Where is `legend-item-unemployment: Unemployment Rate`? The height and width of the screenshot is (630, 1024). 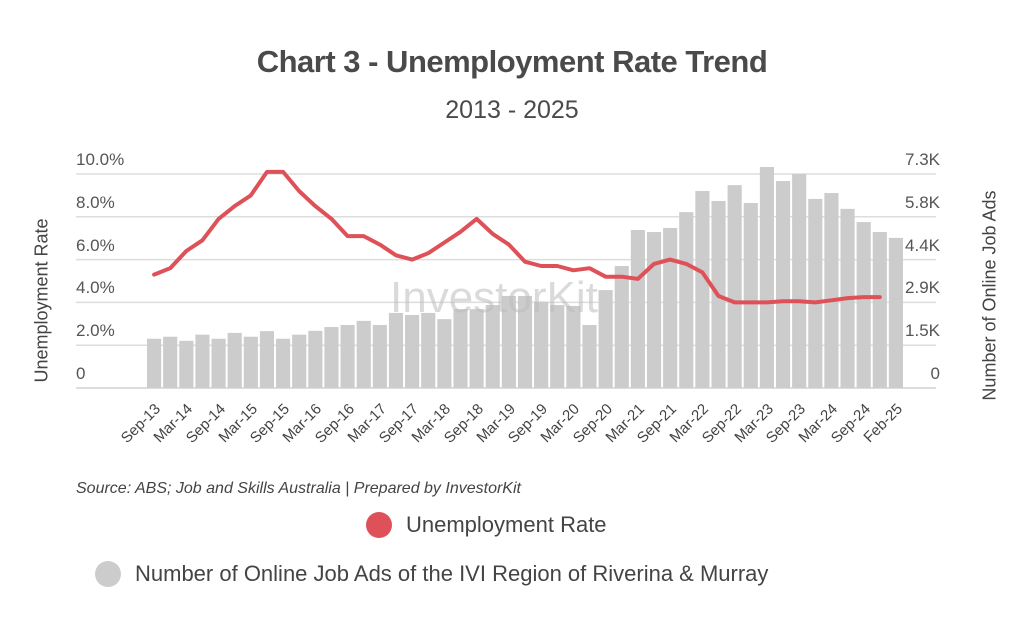 legend-item-unemployment: Unemployment Rate is located at coordinates (486, 525).